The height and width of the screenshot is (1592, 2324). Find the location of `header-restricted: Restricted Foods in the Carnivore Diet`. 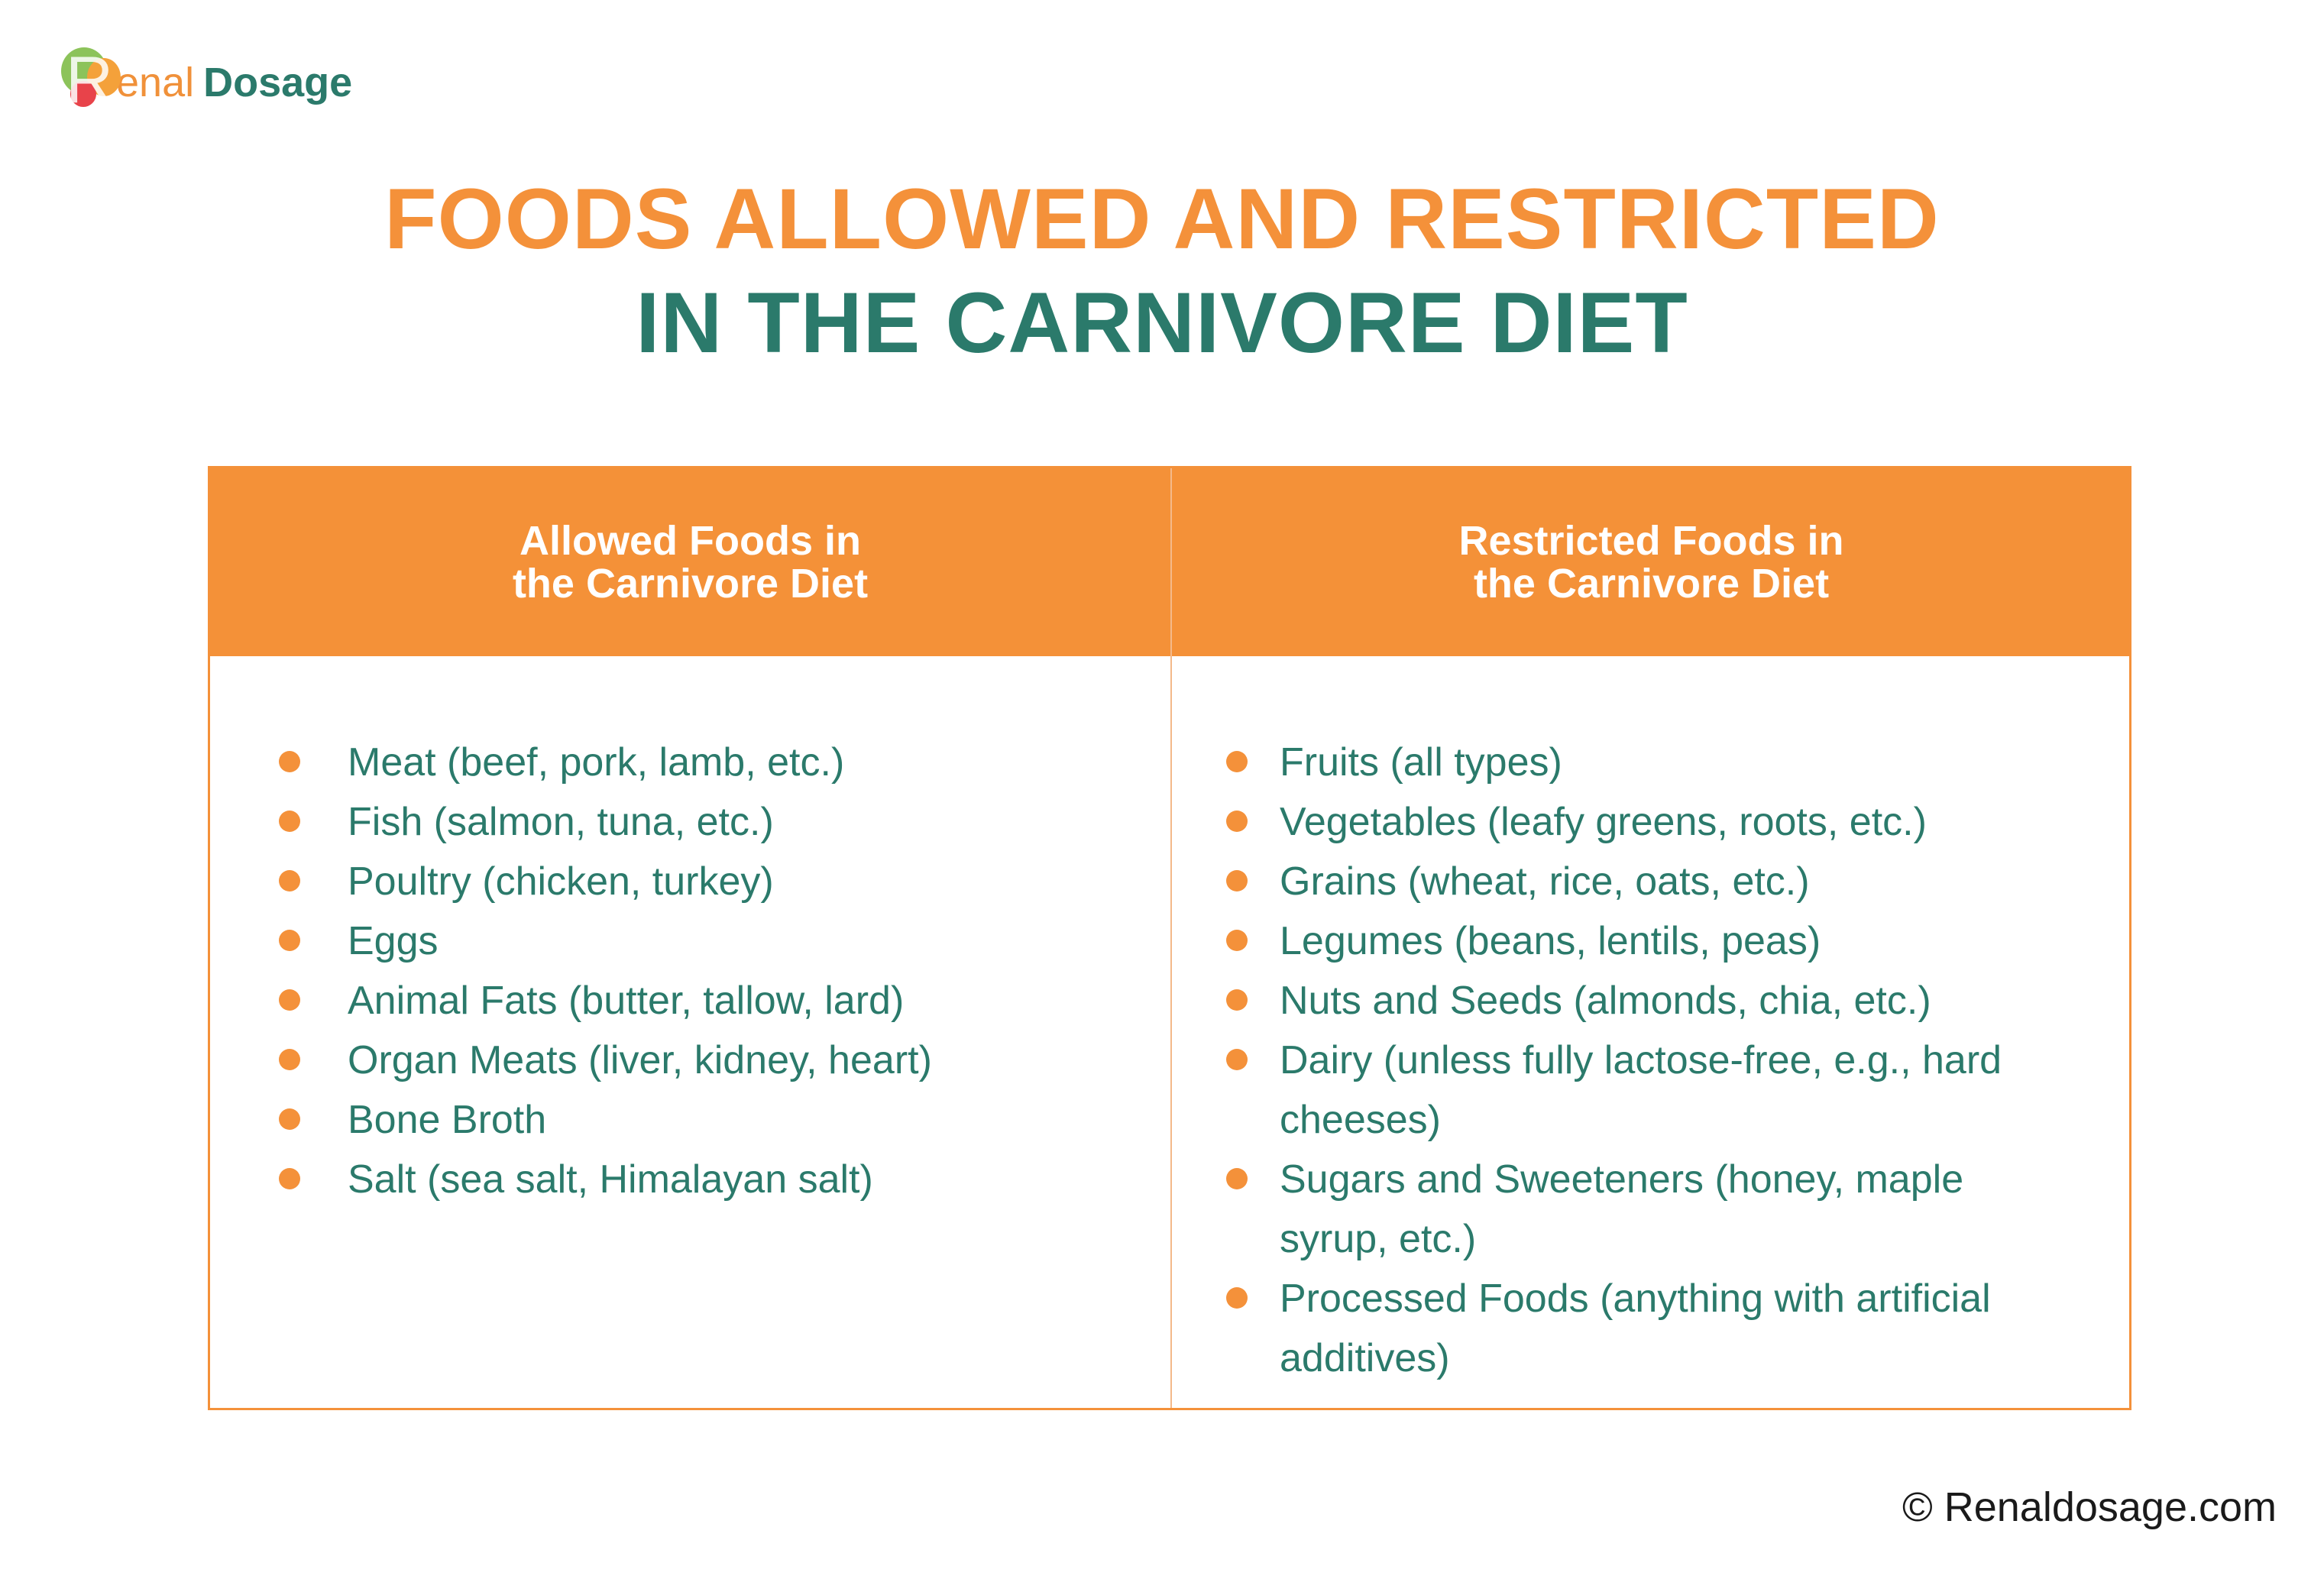

header-restricted: Restricted Foods in the Carnivore Diet is located at coordinates (1651, 562).